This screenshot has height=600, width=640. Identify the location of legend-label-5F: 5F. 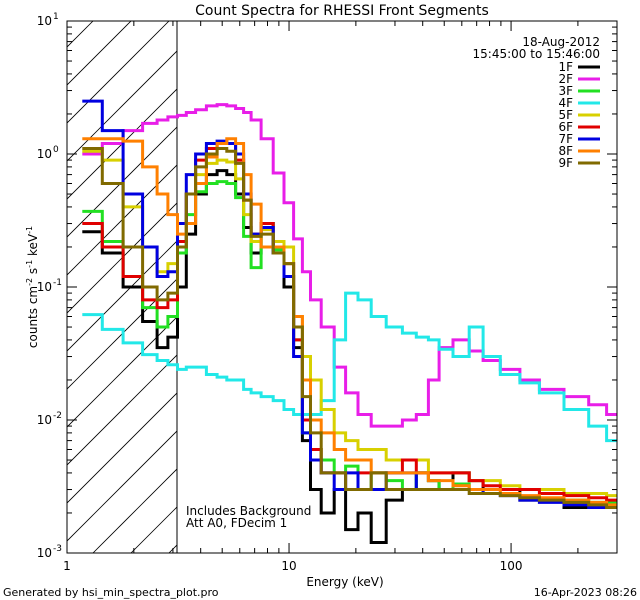
(565, 115).